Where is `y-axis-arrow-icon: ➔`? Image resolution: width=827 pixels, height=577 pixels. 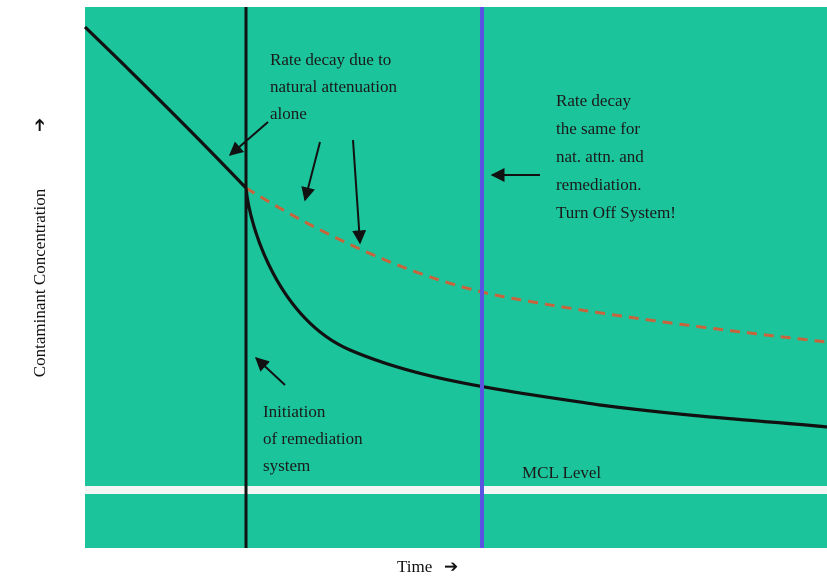
y-axis-arrow-icon: ➔ is located at coordinates (39, 125).